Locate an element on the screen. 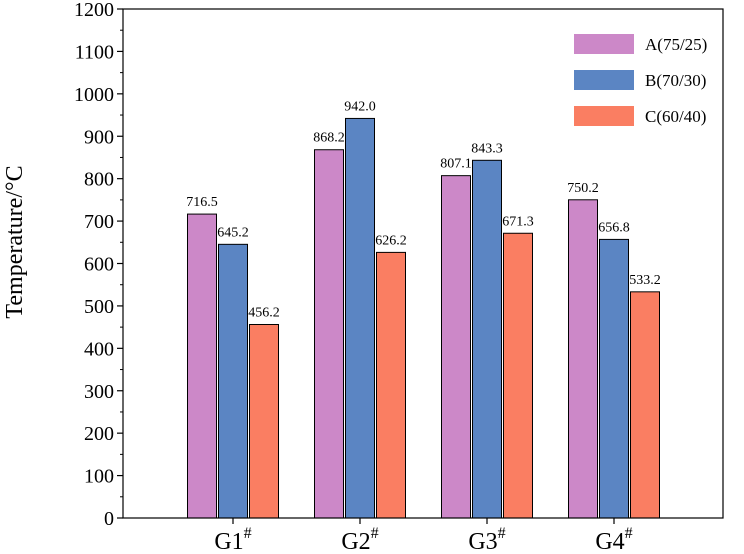  data-label-g2-3: 626.2 is located at coordinates (391, 240).